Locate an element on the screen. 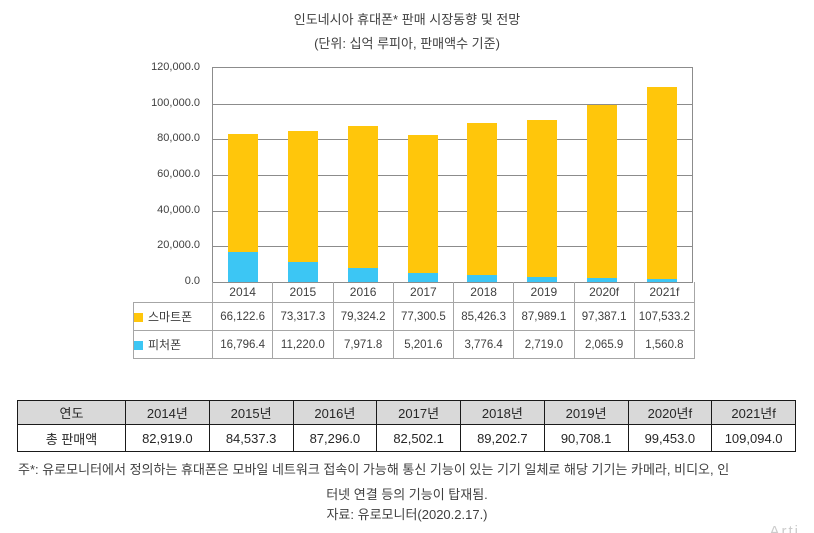  bar-2021f is located at coordinates (662, 184).